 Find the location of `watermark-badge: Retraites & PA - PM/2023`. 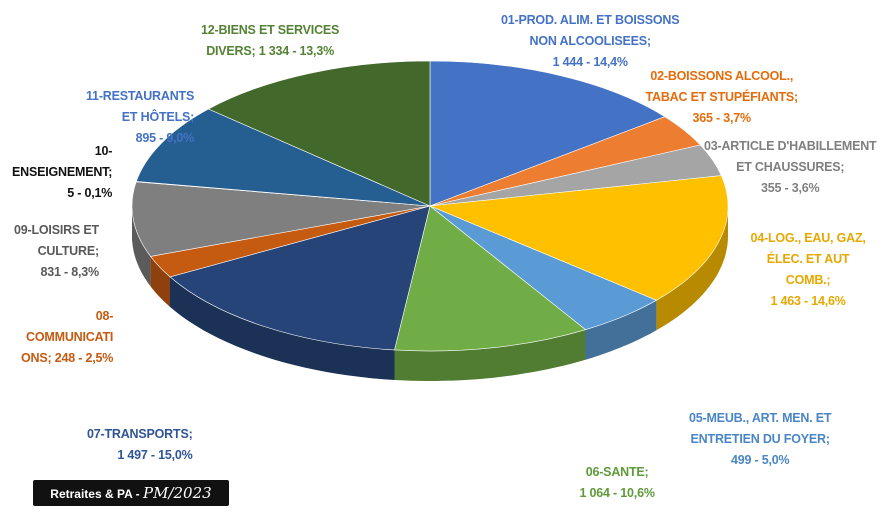

watermark-badge: Retraites & PA - PM/2023 is located at coordinates (131, 493).